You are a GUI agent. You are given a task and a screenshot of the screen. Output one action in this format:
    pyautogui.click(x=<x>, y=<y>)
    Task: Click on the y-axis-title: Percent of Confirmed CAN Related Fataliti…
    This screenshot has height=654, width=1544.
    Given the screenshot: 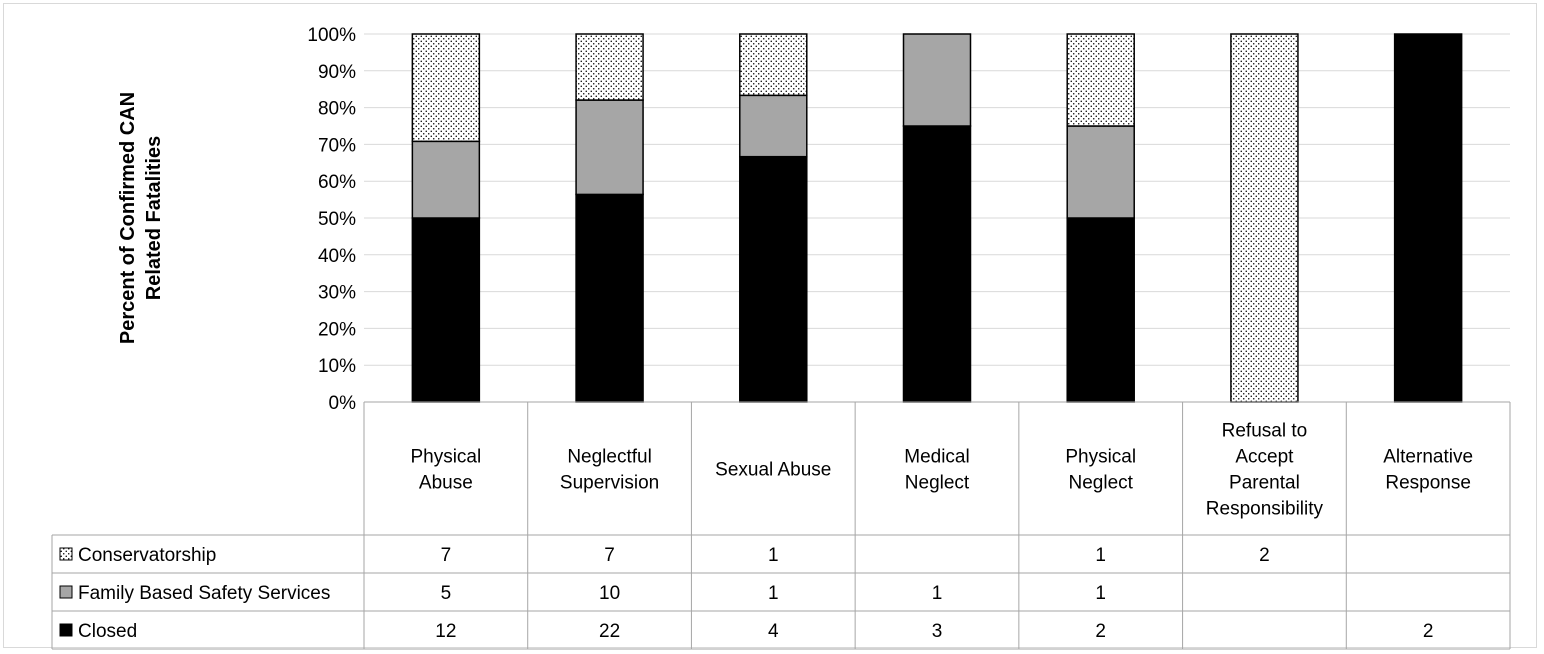 What is the action you would take?
    pyautogui.click(x=141, y=218)
    